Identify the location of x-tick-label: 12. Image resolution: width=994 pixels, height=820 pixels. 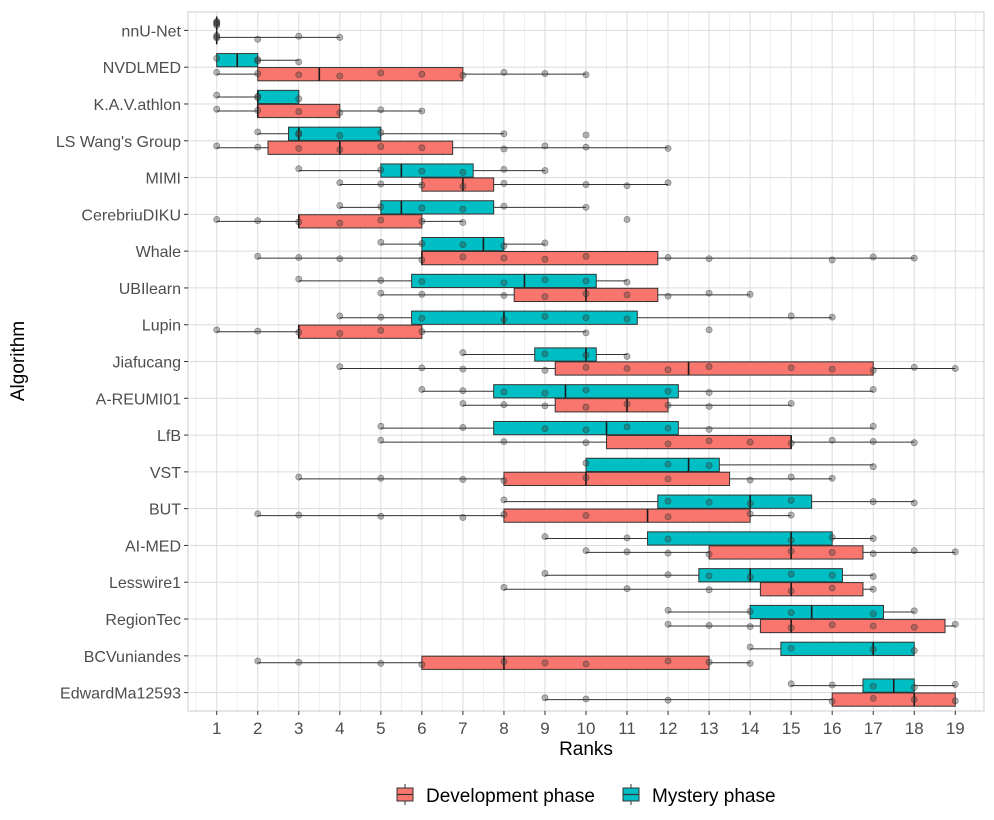
(668, 728).